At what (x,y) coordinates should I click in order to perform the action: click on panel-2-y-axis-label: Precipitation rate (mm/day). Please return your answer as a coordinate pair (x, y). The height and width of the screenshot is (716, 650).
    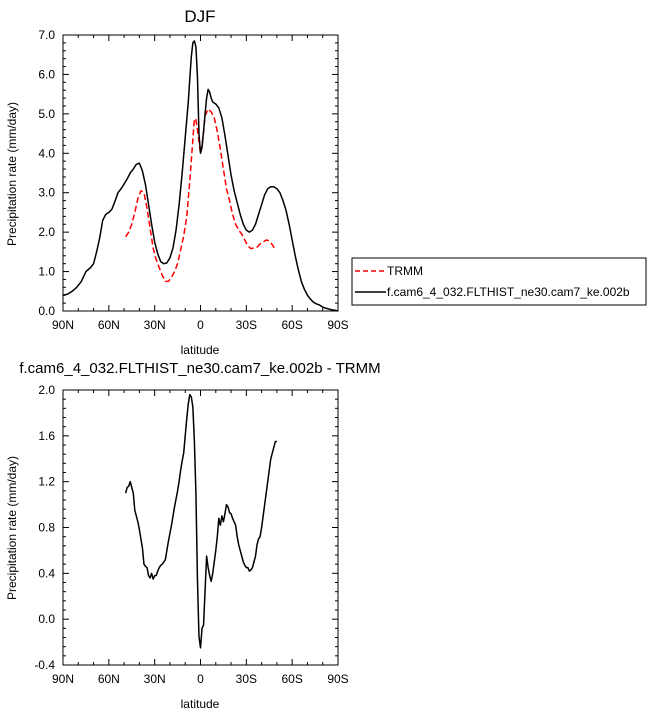
    Looking at the image, I should click on (12, 528).